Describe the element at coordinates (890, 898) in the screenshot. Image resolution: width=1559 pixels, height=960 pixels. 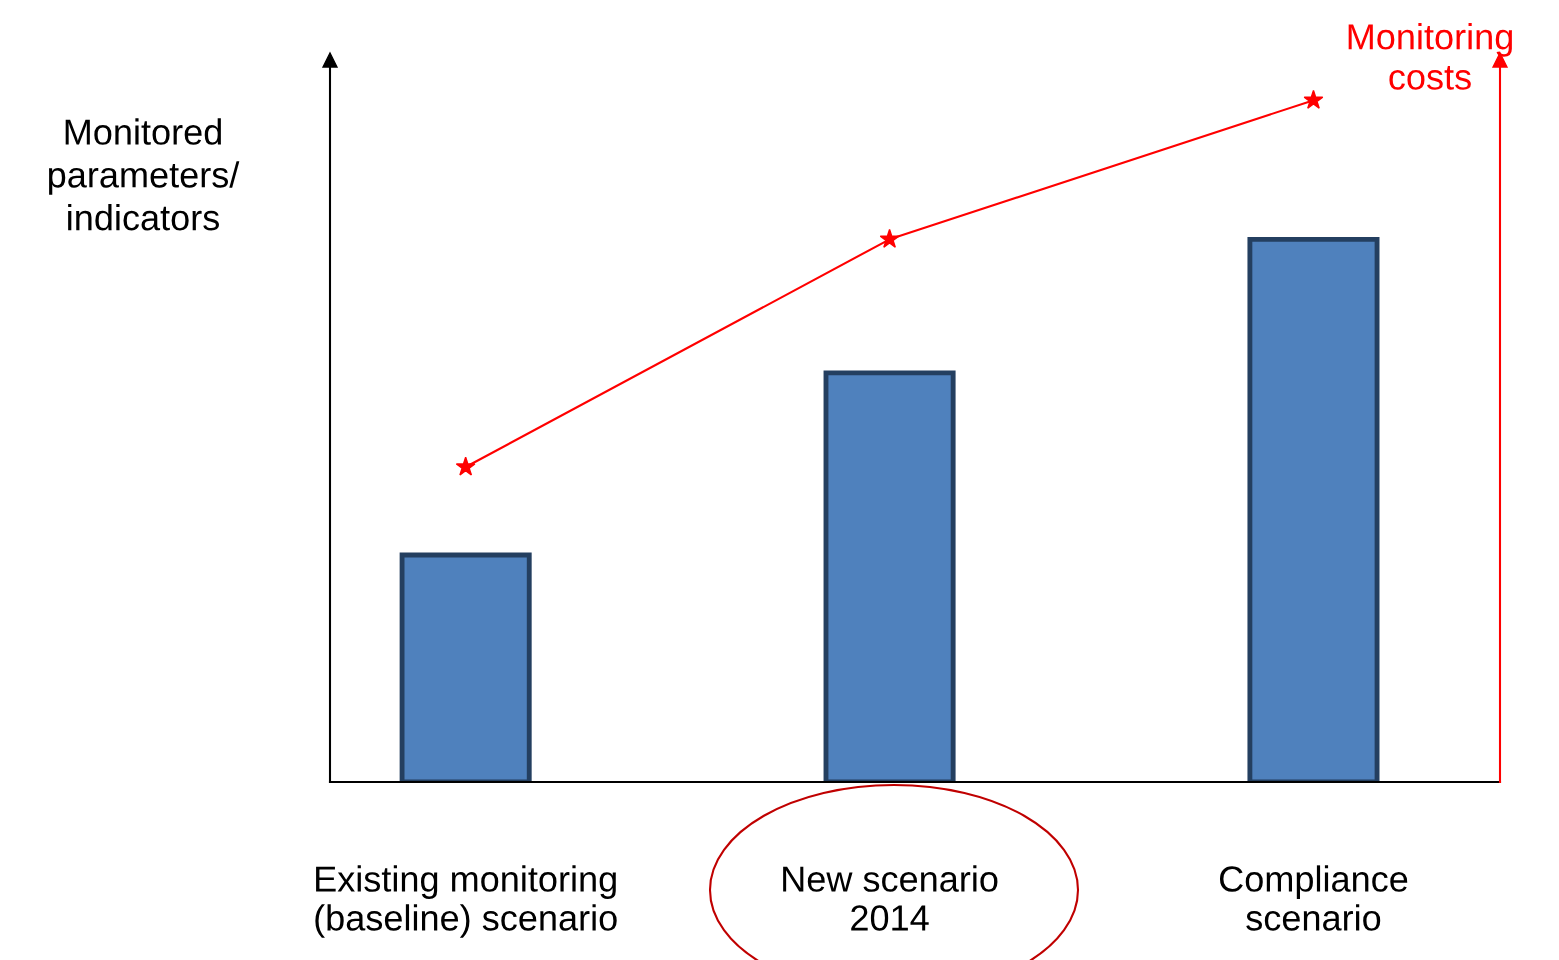
I see `x-tick-label: New scenario 2014` at that location.